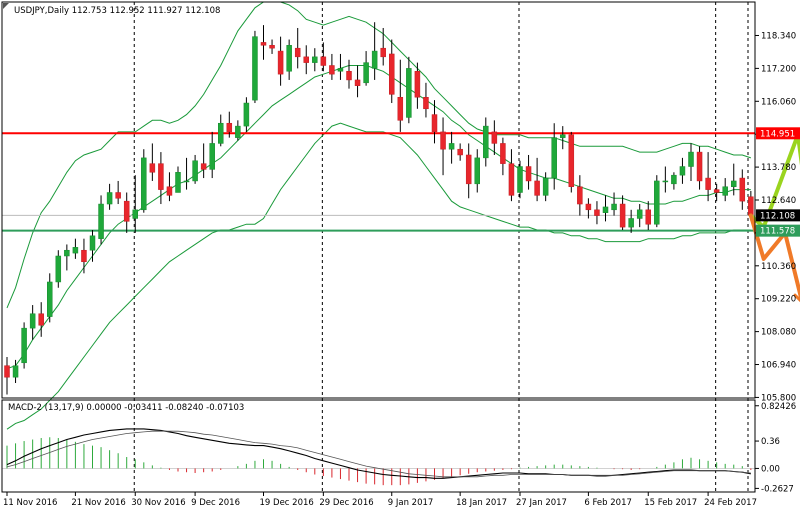  I want to click on price-tick-label: 116.060, so click(778, 102).